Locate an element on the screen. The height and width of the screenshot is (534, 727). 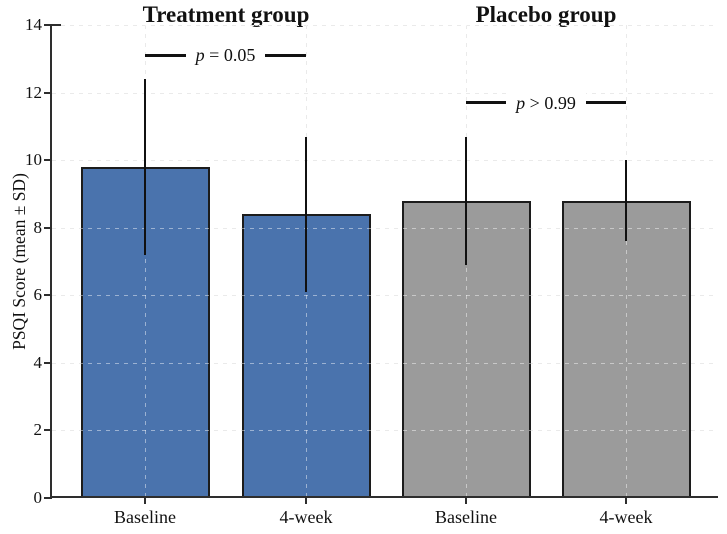
y-tick-label-8: 8 is located at coordinates (38, 227).